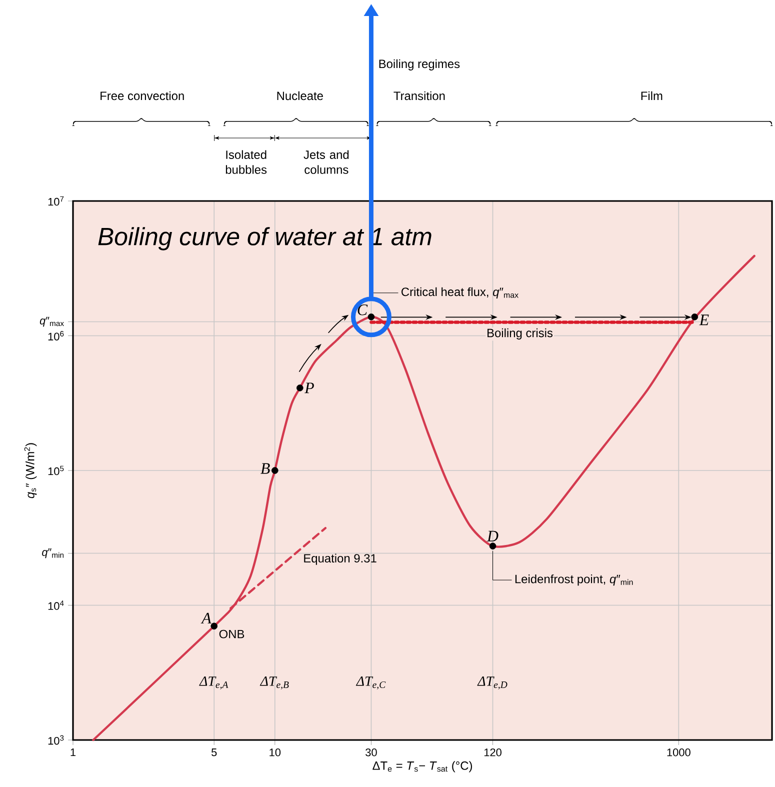  Describe the element at coordinates (274, 683) in the screenshot. I see `annotation: ΔT$_{e,B}$` at that location.